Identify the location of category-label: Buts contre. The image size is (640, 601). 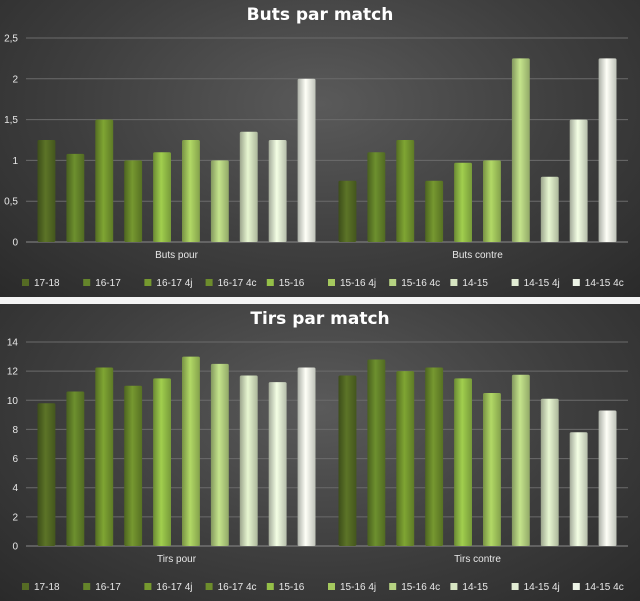
(477, 255).